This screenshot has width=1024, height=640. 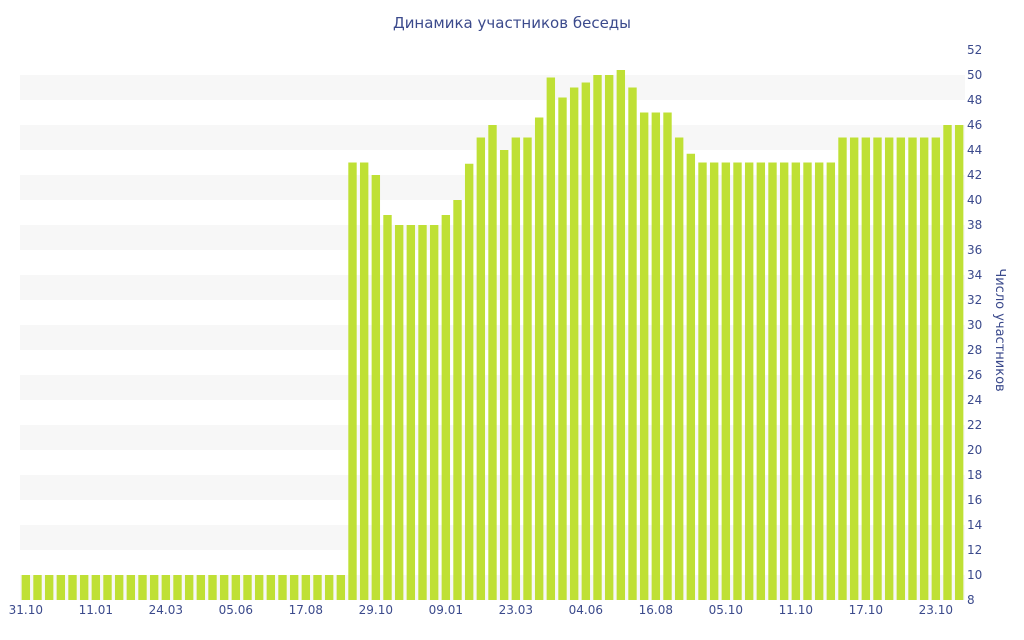 I want to click on x-tick-label: 16.08, so click(x=656, y=610).